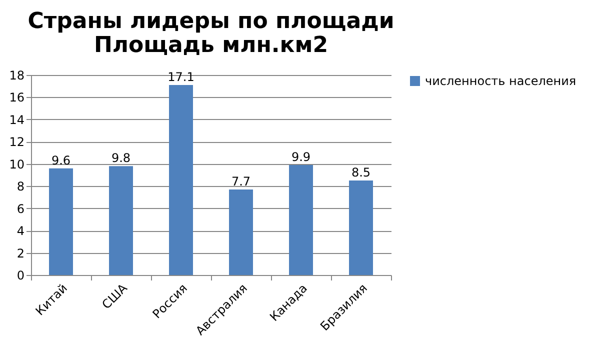 The image size is (605, 340). I want to click on y-tick-label: 18, so click(16, 75).